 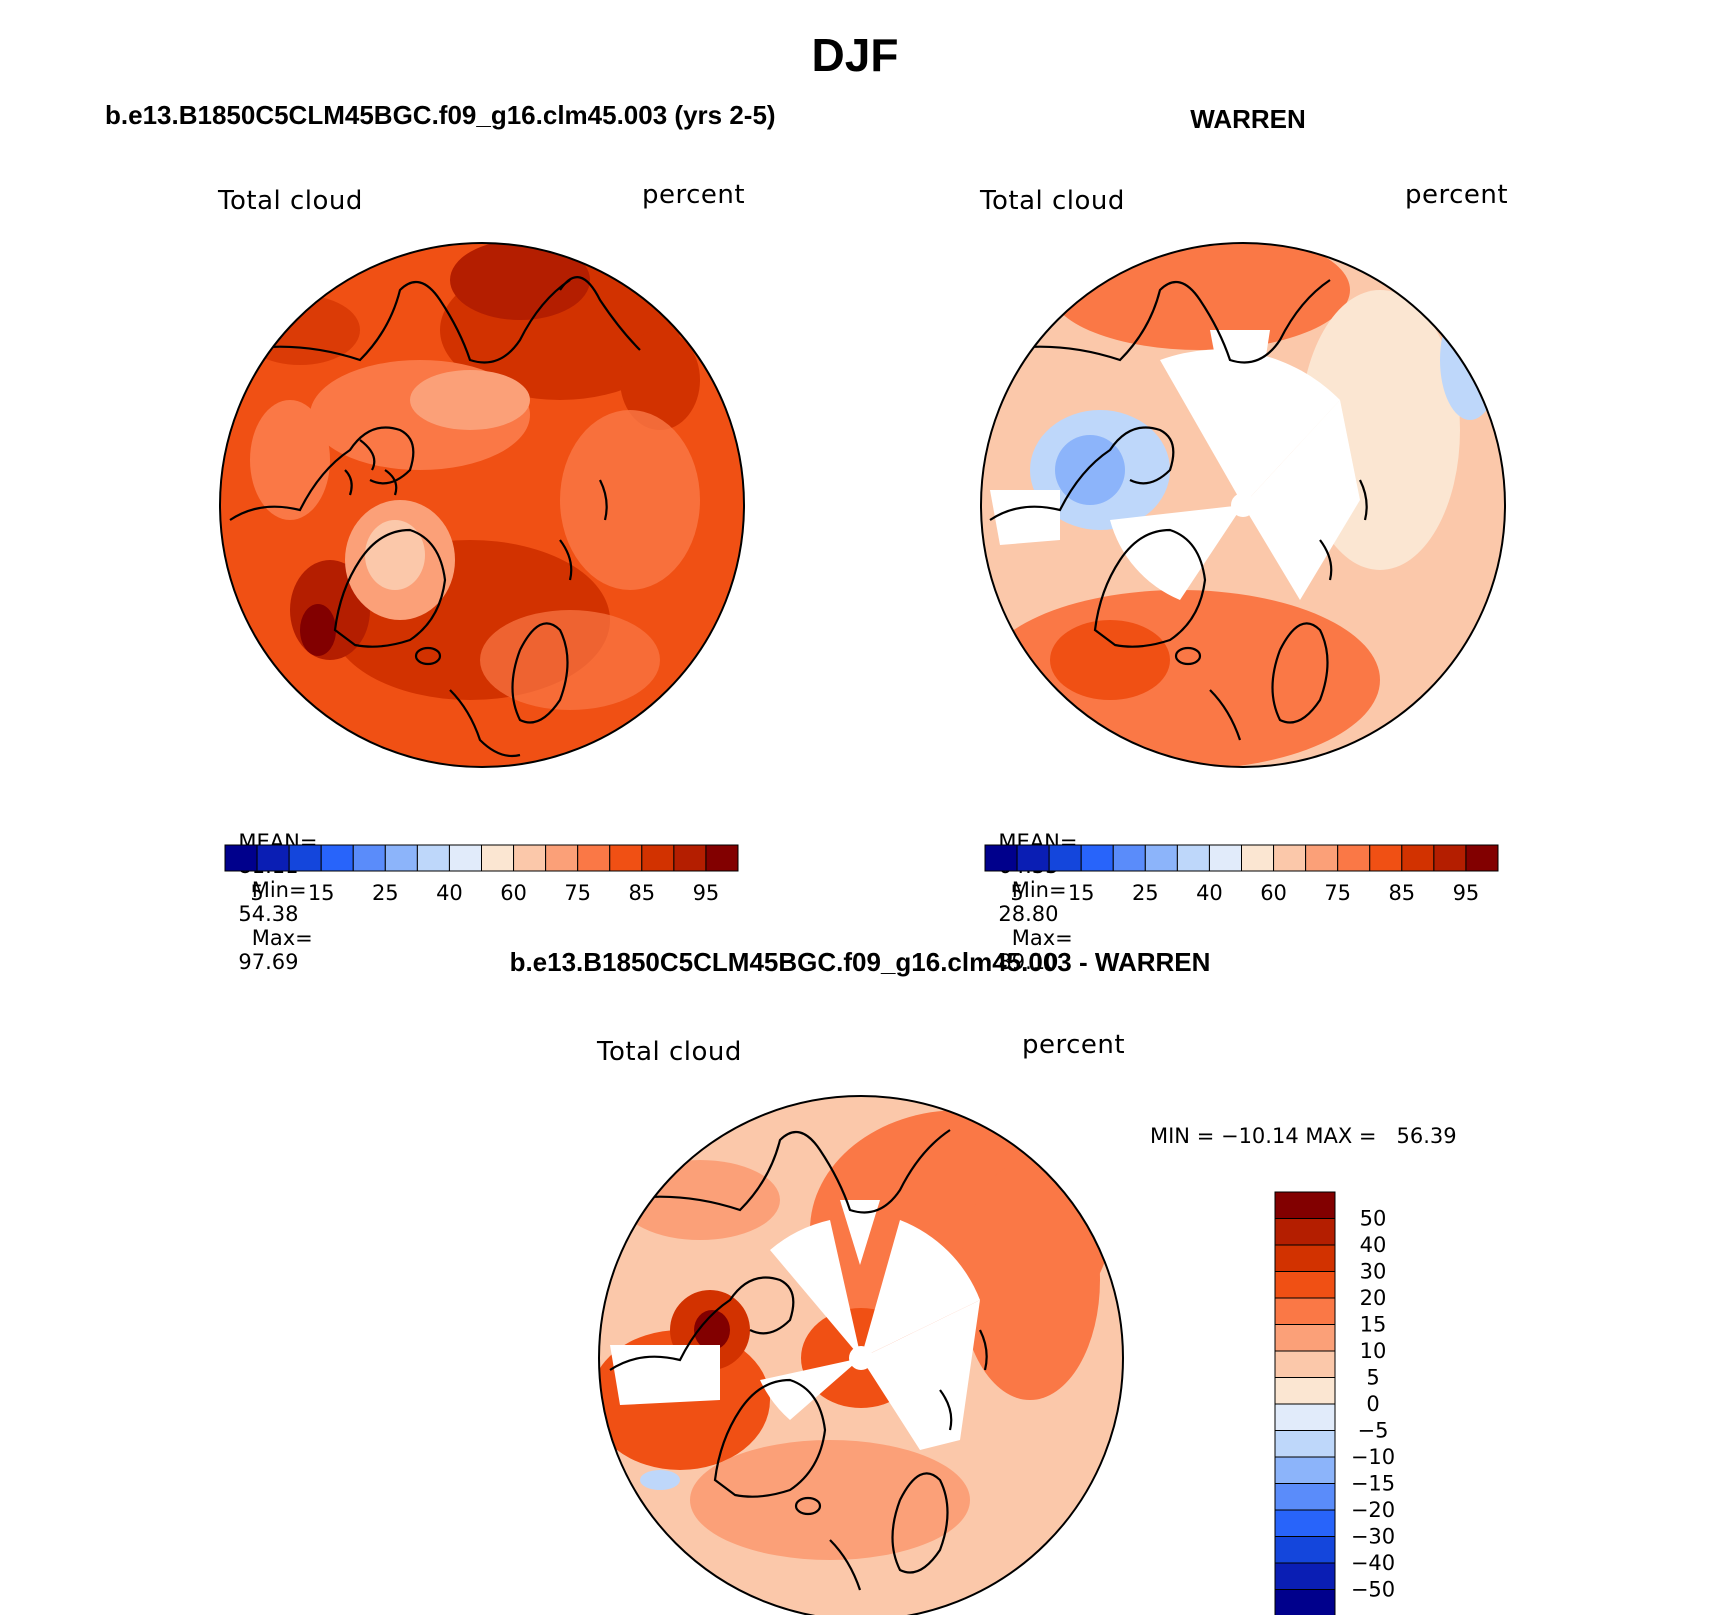 What do you see at coordinates (1081, 893) in the screenshot?
I see `colorbar-panel2-tick-label: 15` at bounding box center [1081, 893].